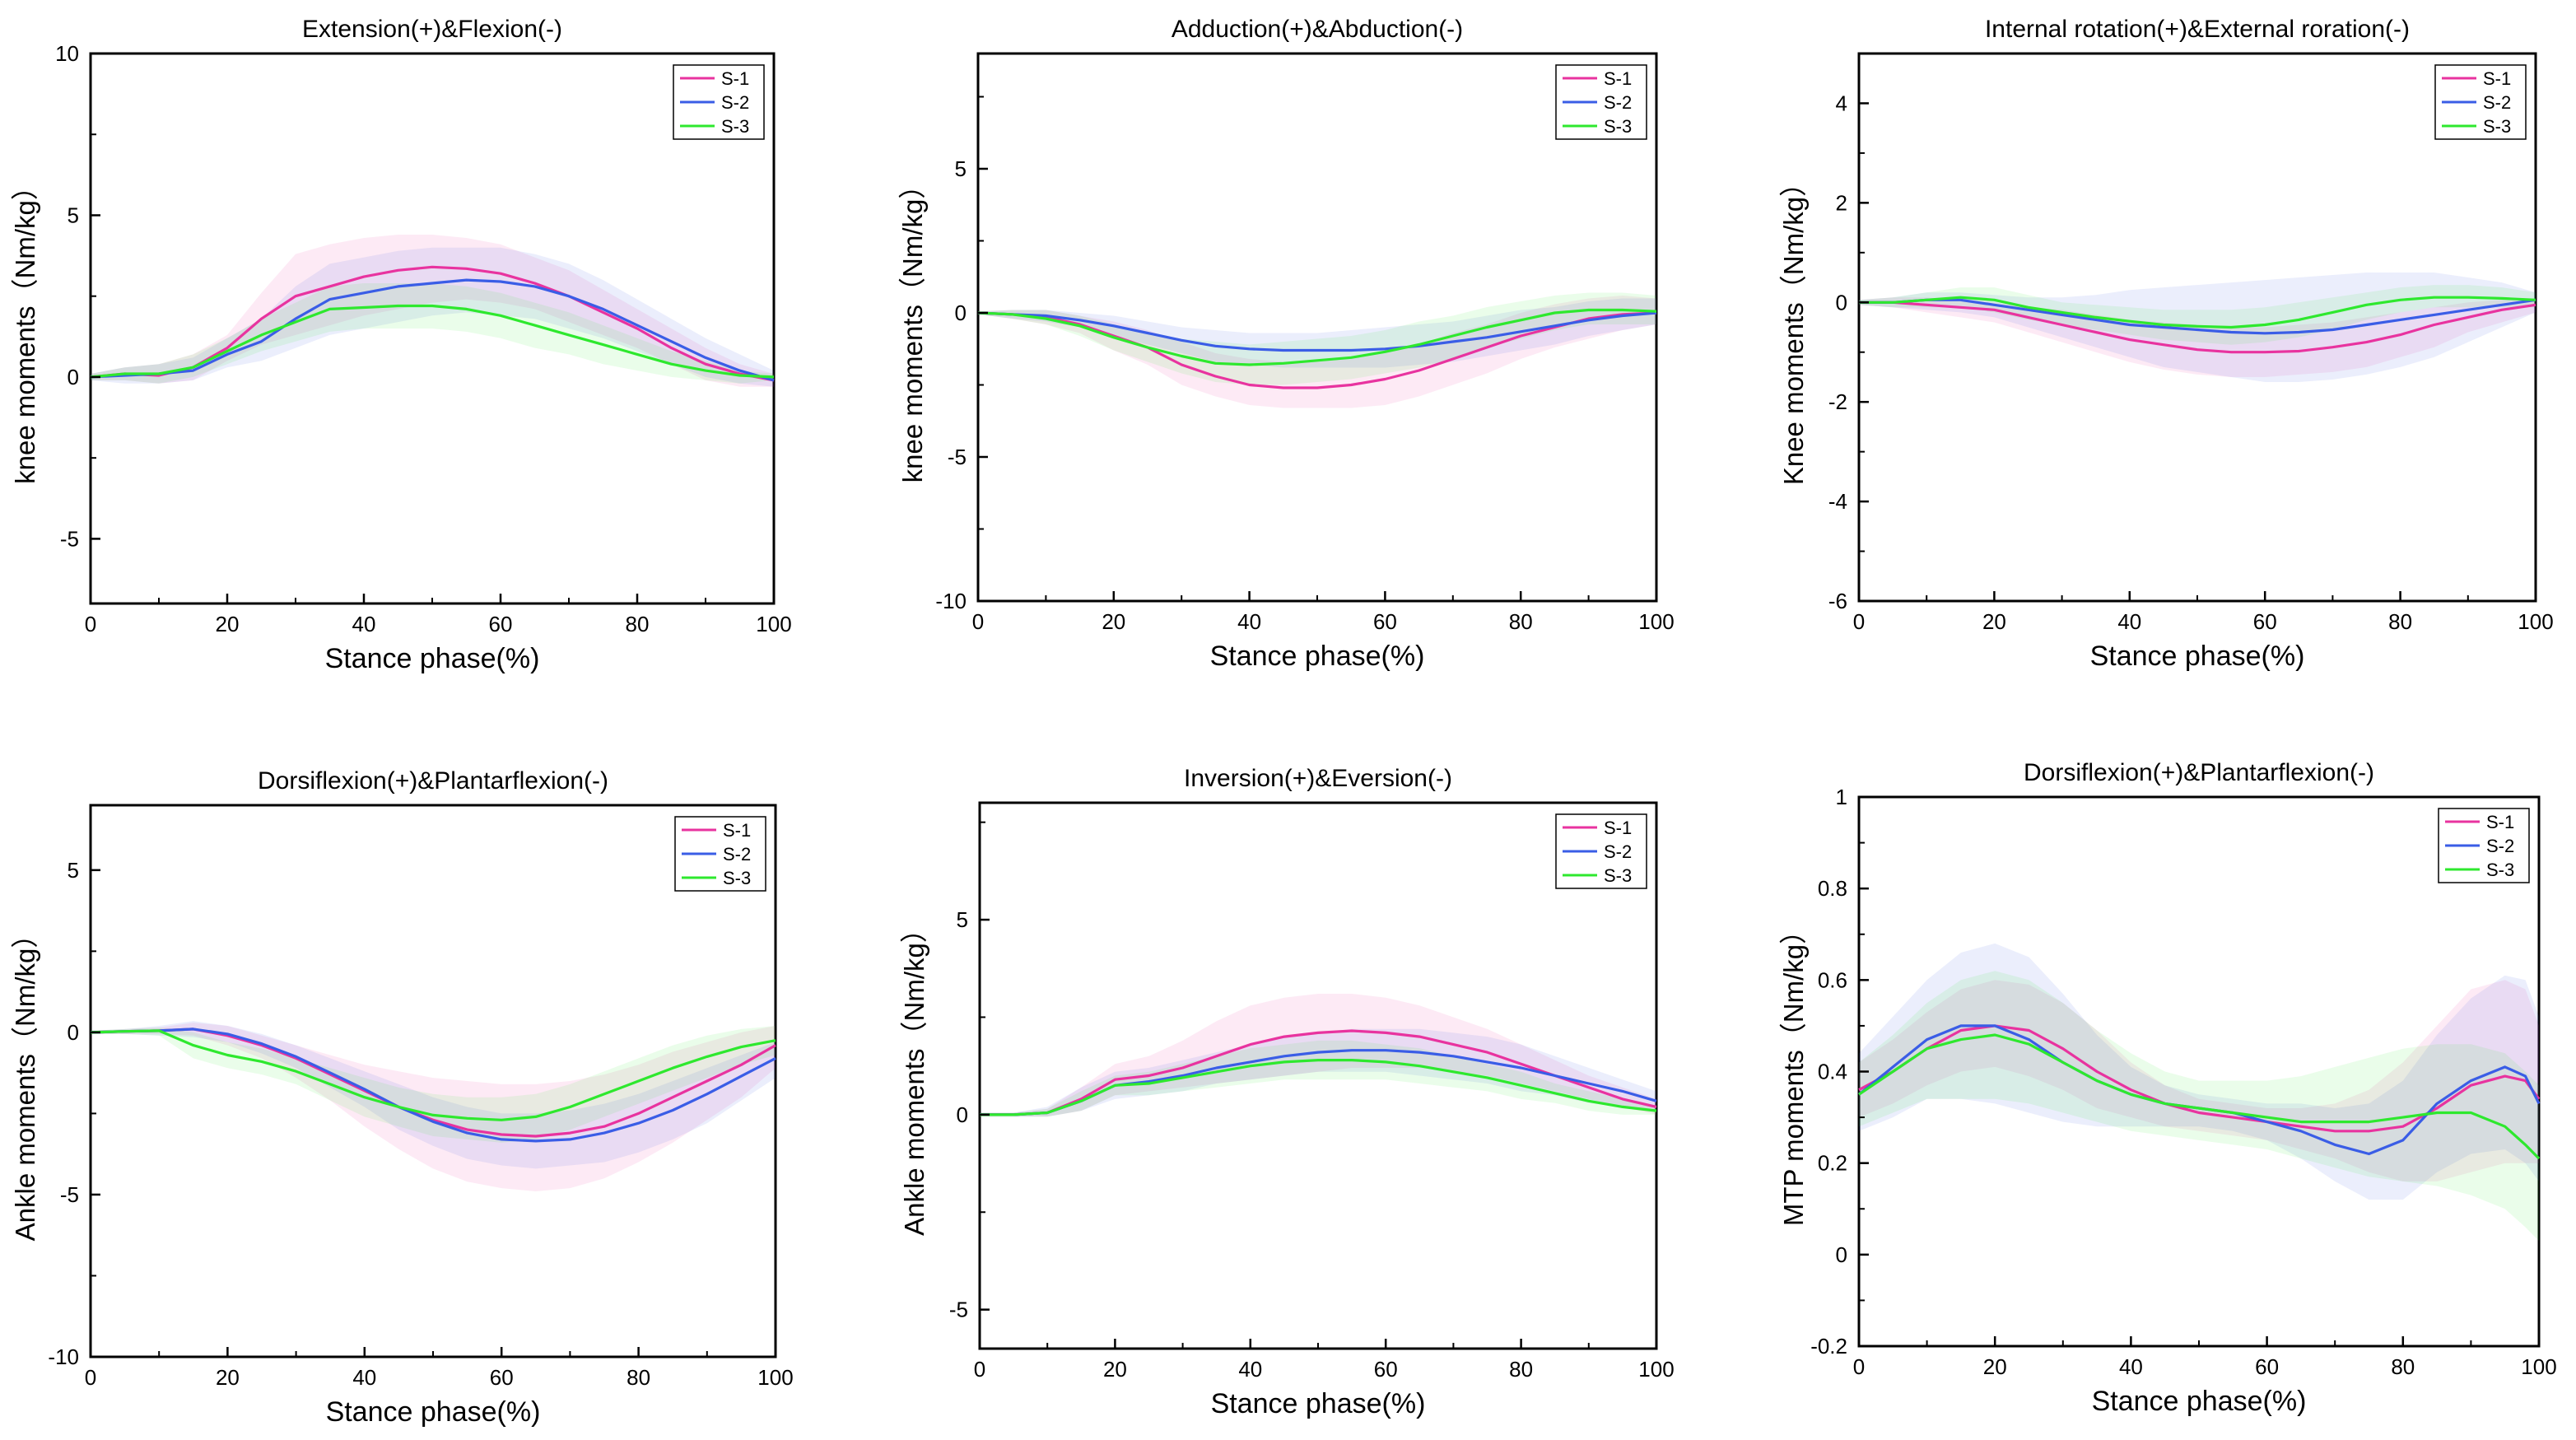 The image size is (2576, 1440). I want to click on y-tick-label: -6, so click(1838, 601).